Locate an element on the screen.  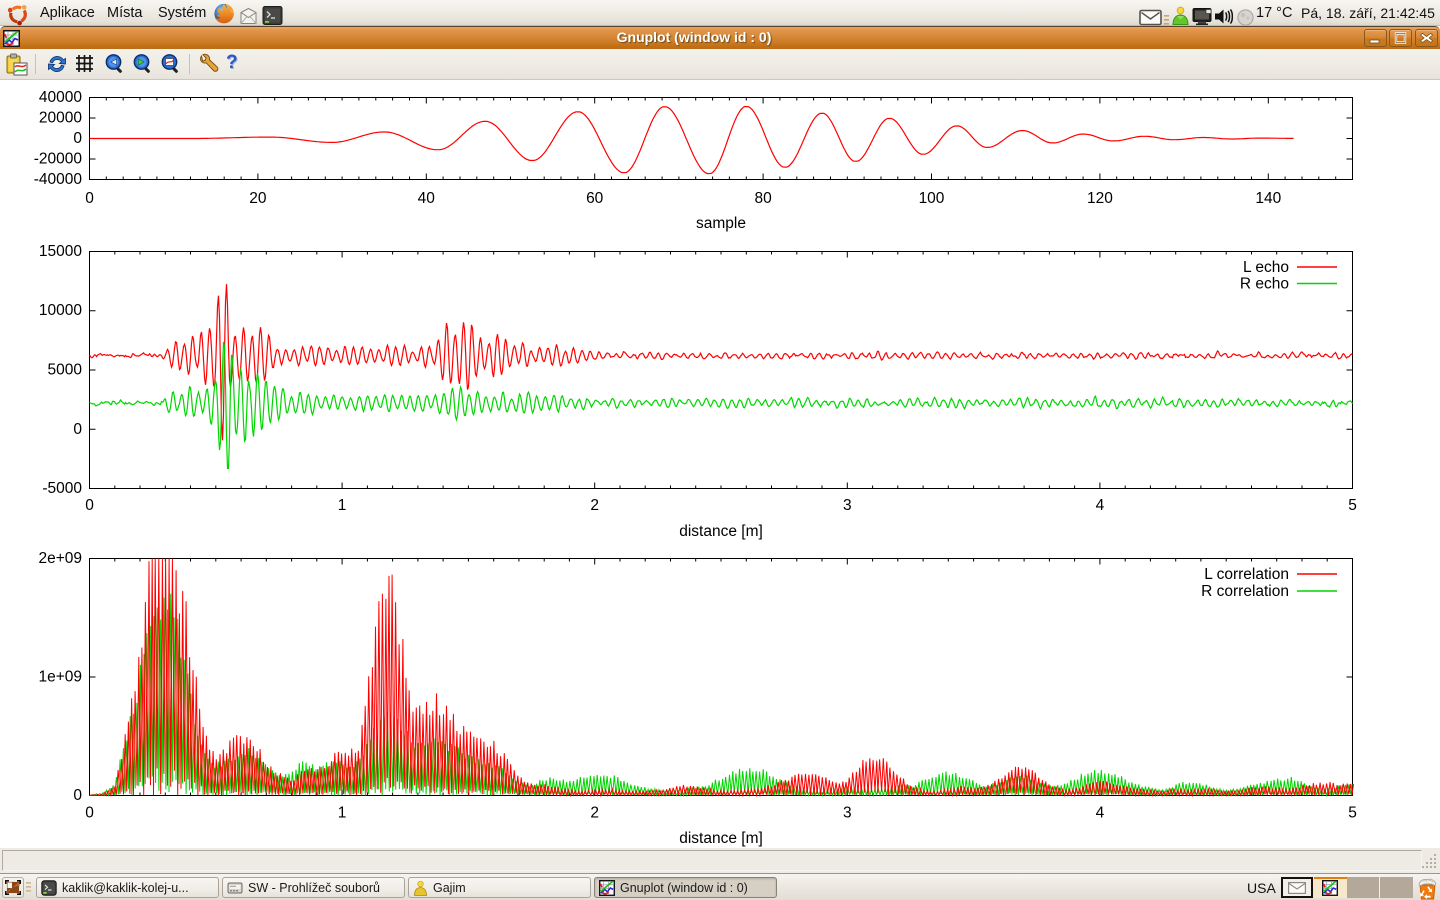
svg-text: -5000 is located at coordinates (62, 488).